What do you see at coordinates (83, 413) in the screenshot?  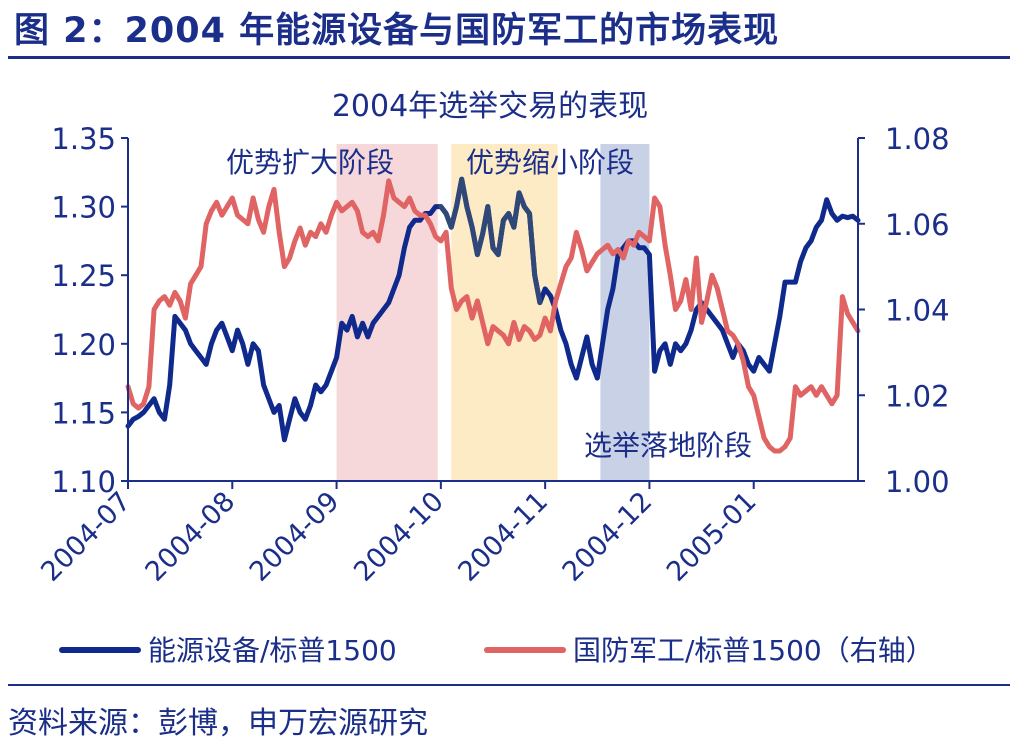 I see `left-tick-label-1: 1.15` at bounding box center [83, 413].